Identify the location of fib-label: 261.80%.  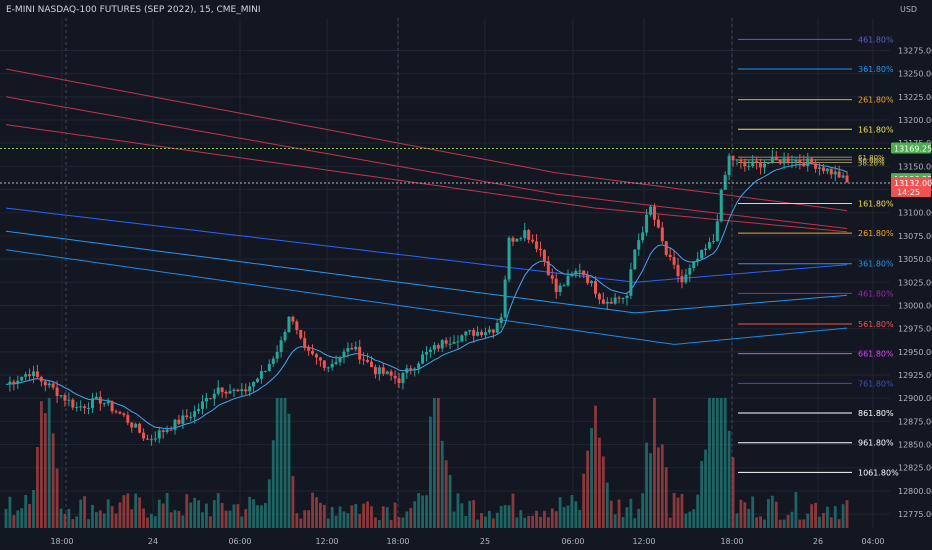
(876, 233).